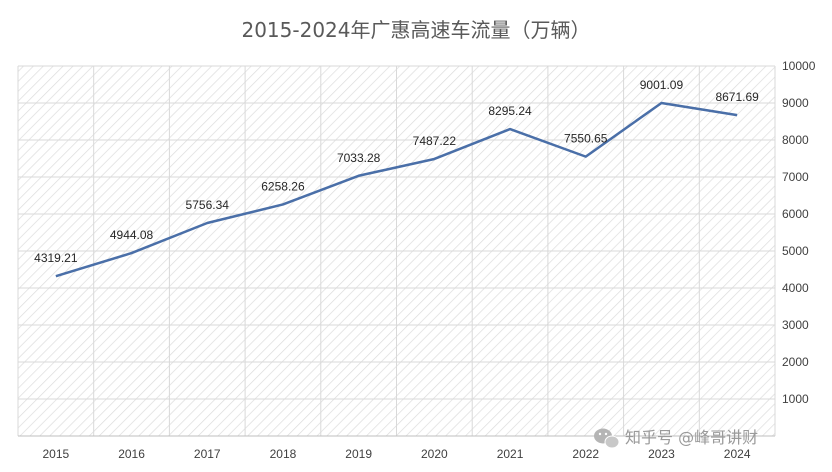 The width and height of the screenshot is (832, 472). I want to click on x-axis: 2015 2016 2017 2018 2019 2020 2021 2022 2023 2024, so click(396, 454).